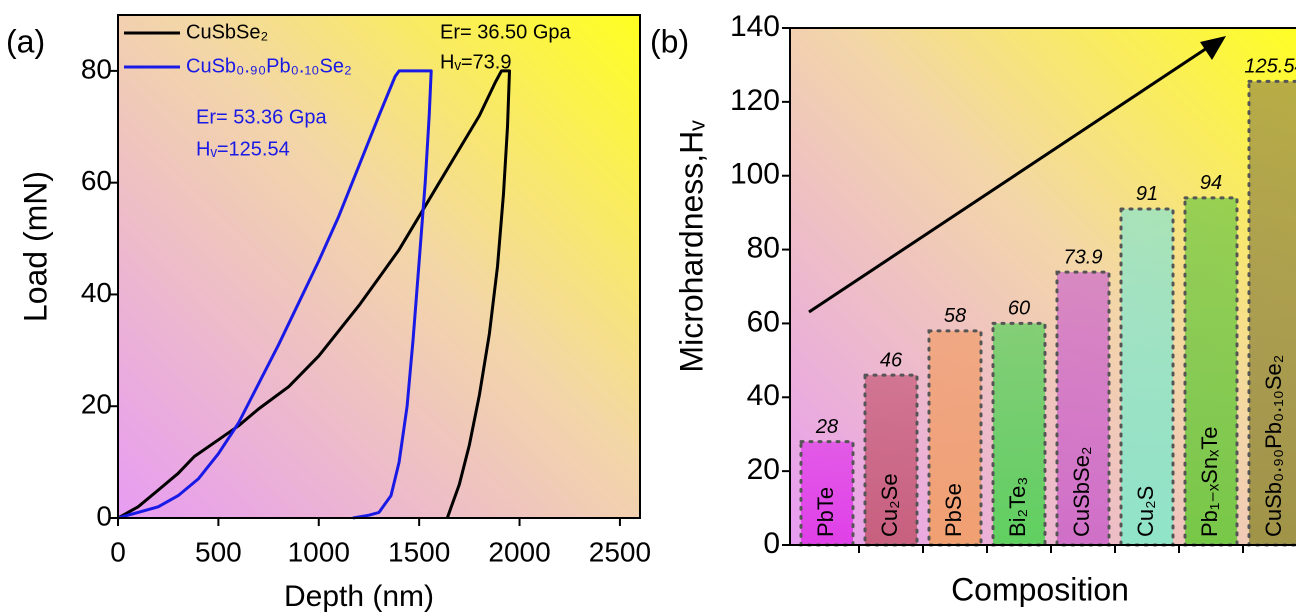 The image size is (1296, 615). I want to click on value-label: 58, so click(955, 316).